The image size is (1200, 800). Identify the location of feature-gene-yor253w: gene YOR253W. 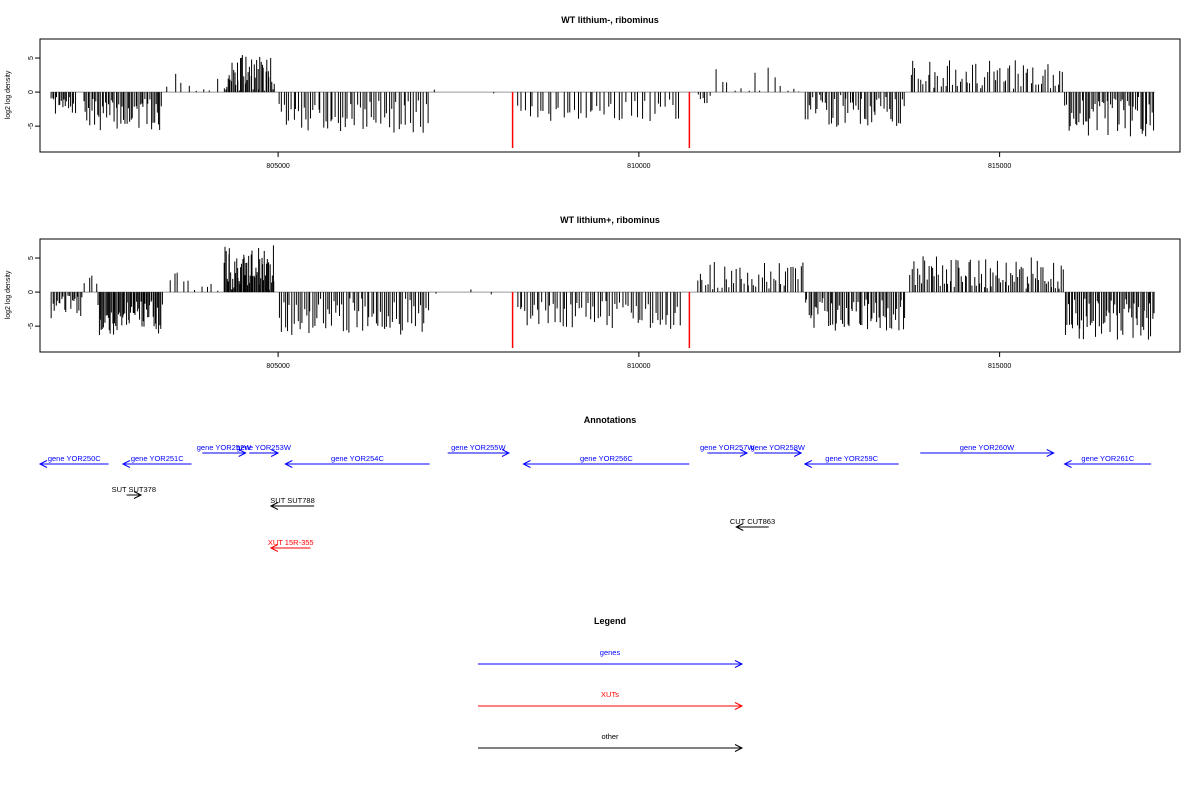
(264, 450).